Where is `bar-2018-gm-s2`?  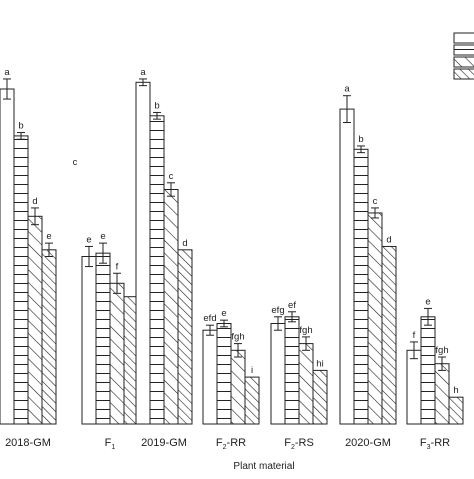
bar-2018-gm-s2 is located at coordinates (21, 280).